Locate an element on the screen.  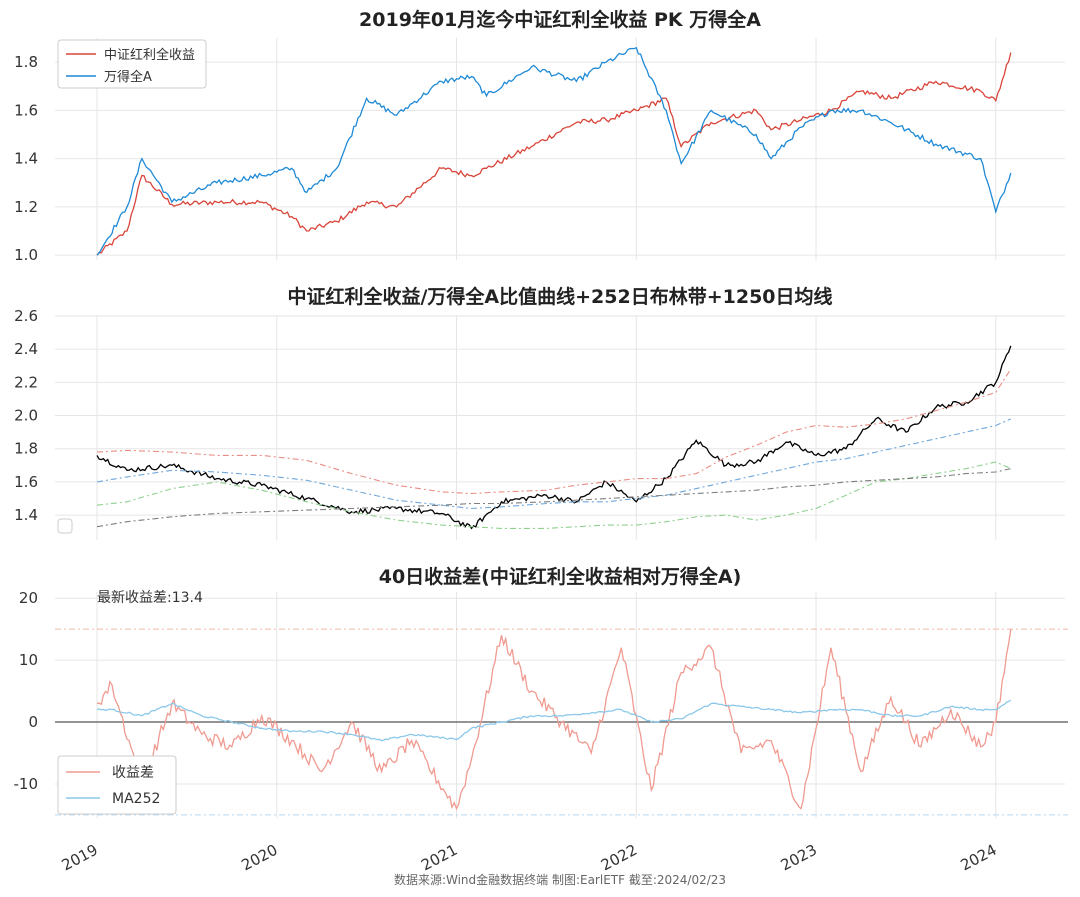
x-tick-label-2019: 2019 is located at coordinates (80, 858).